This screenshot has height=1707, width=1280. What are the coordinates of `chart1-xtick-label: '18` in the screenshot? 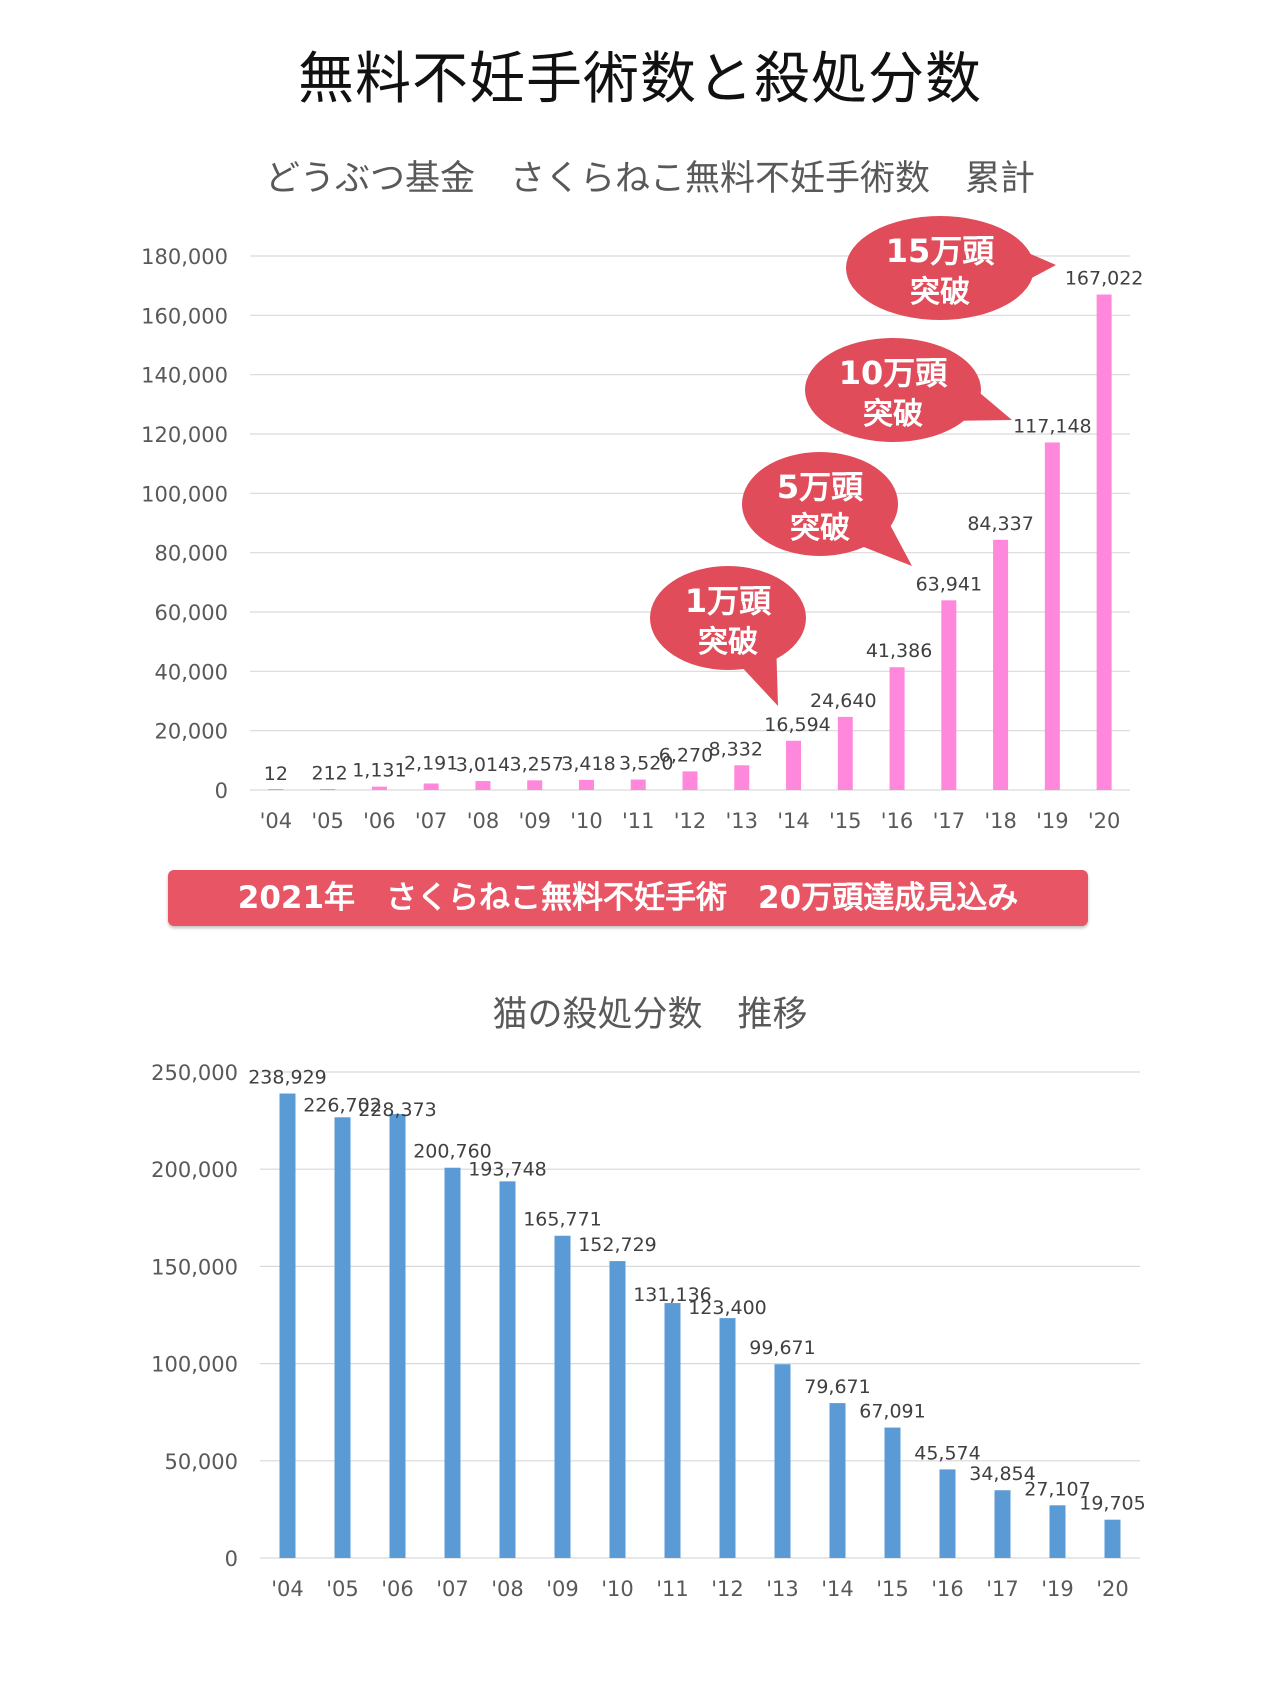 It's located at (1000, 821).